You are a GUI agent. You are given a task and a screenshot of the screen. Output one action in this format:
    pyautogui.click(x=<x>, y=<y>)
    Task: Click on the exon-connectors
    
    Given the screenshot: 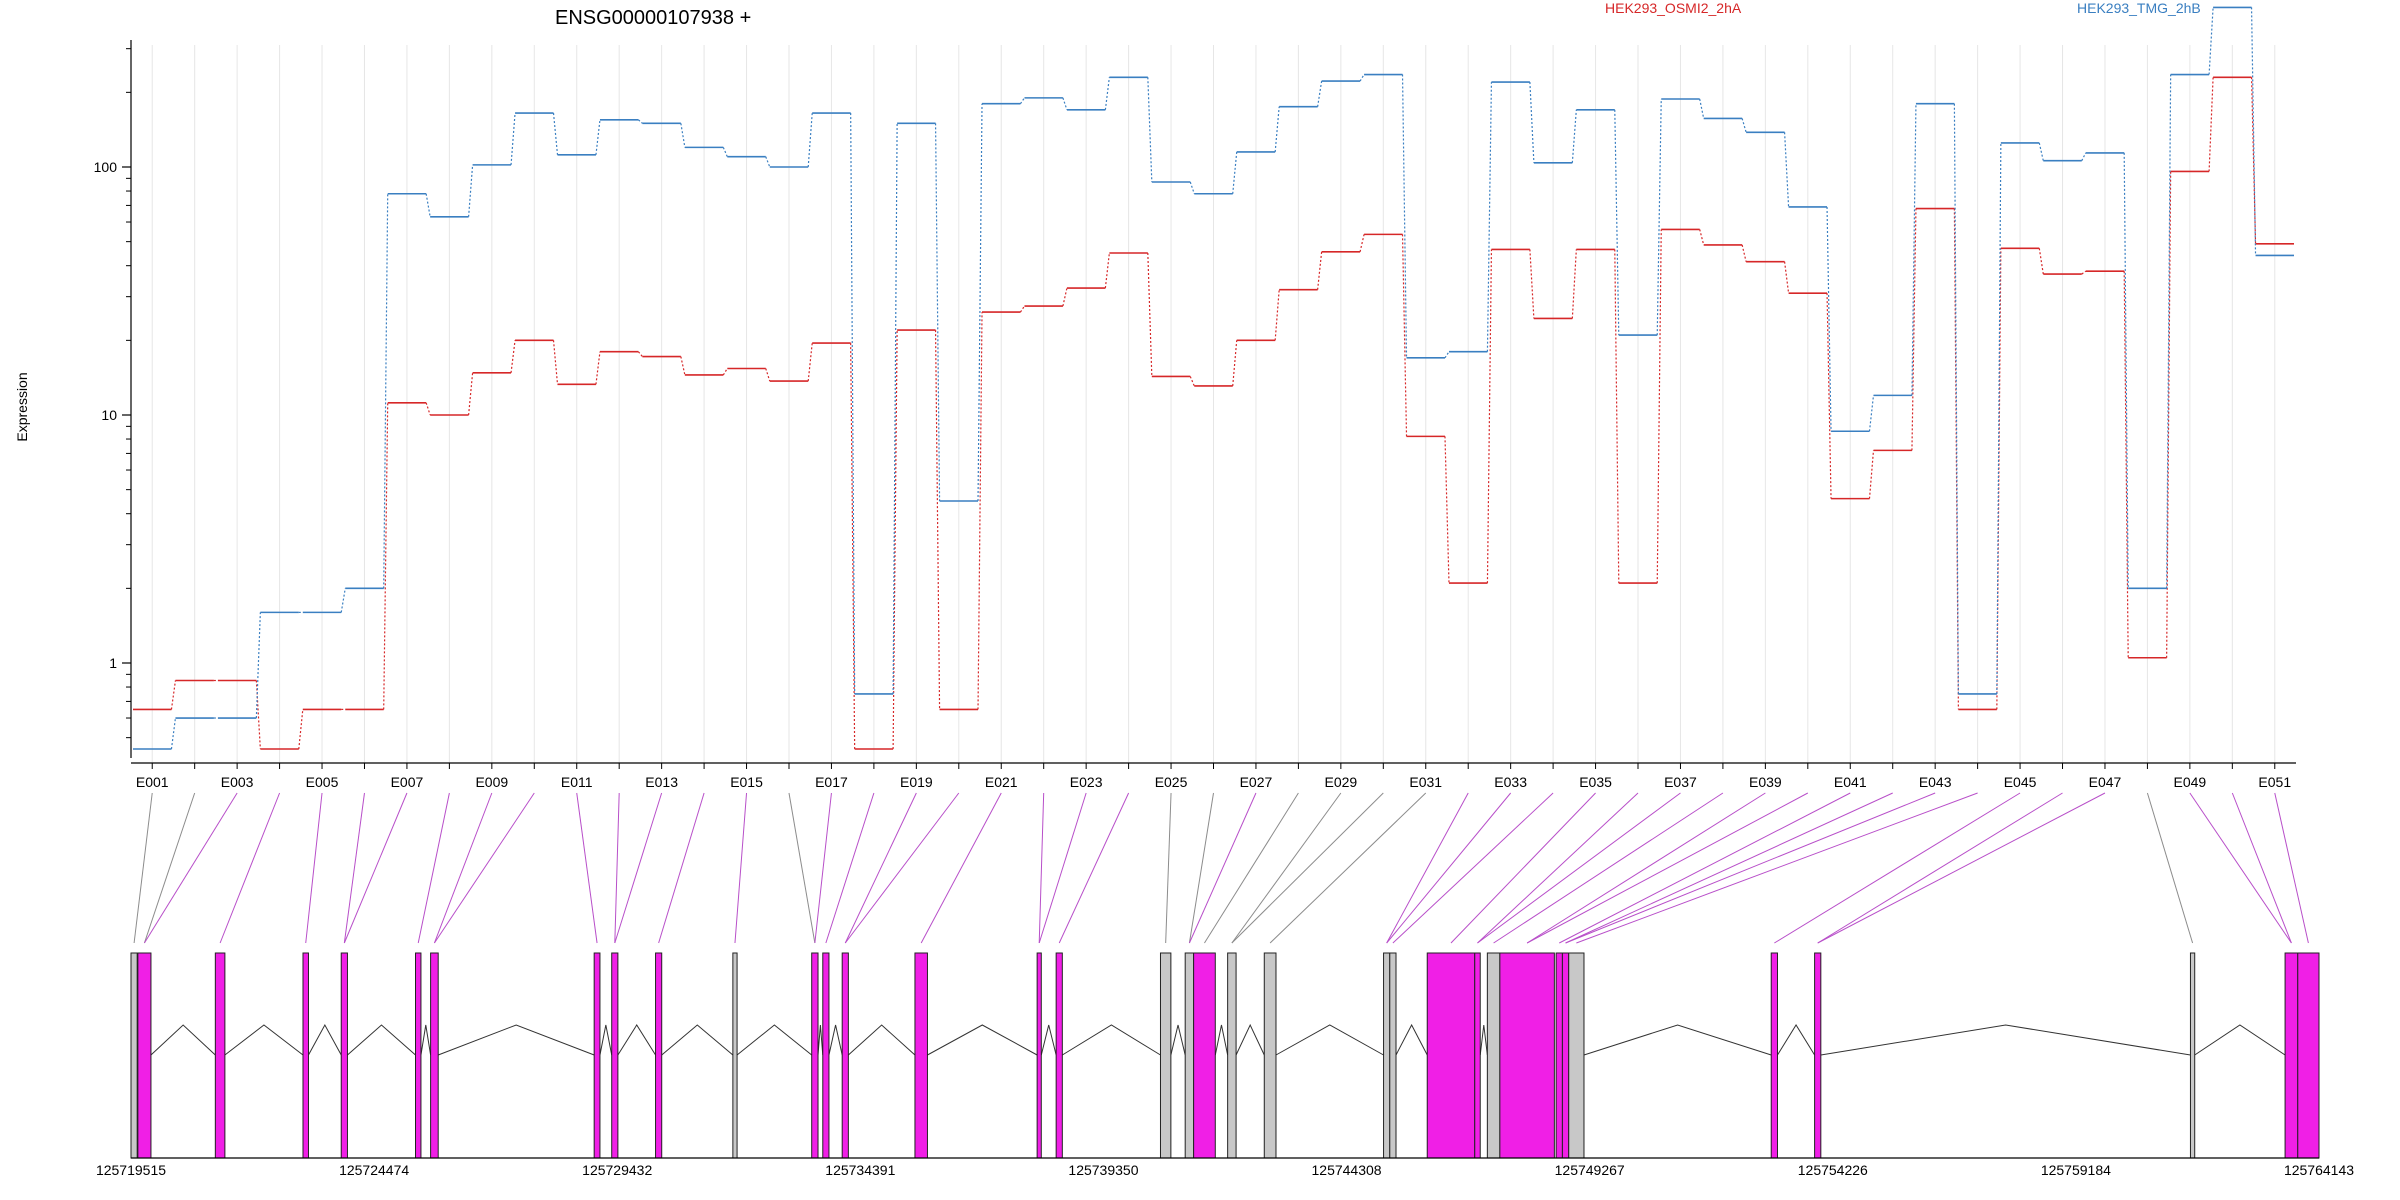 What is the action you would take?
    pyautogui.click(x=1221, y=868)
    